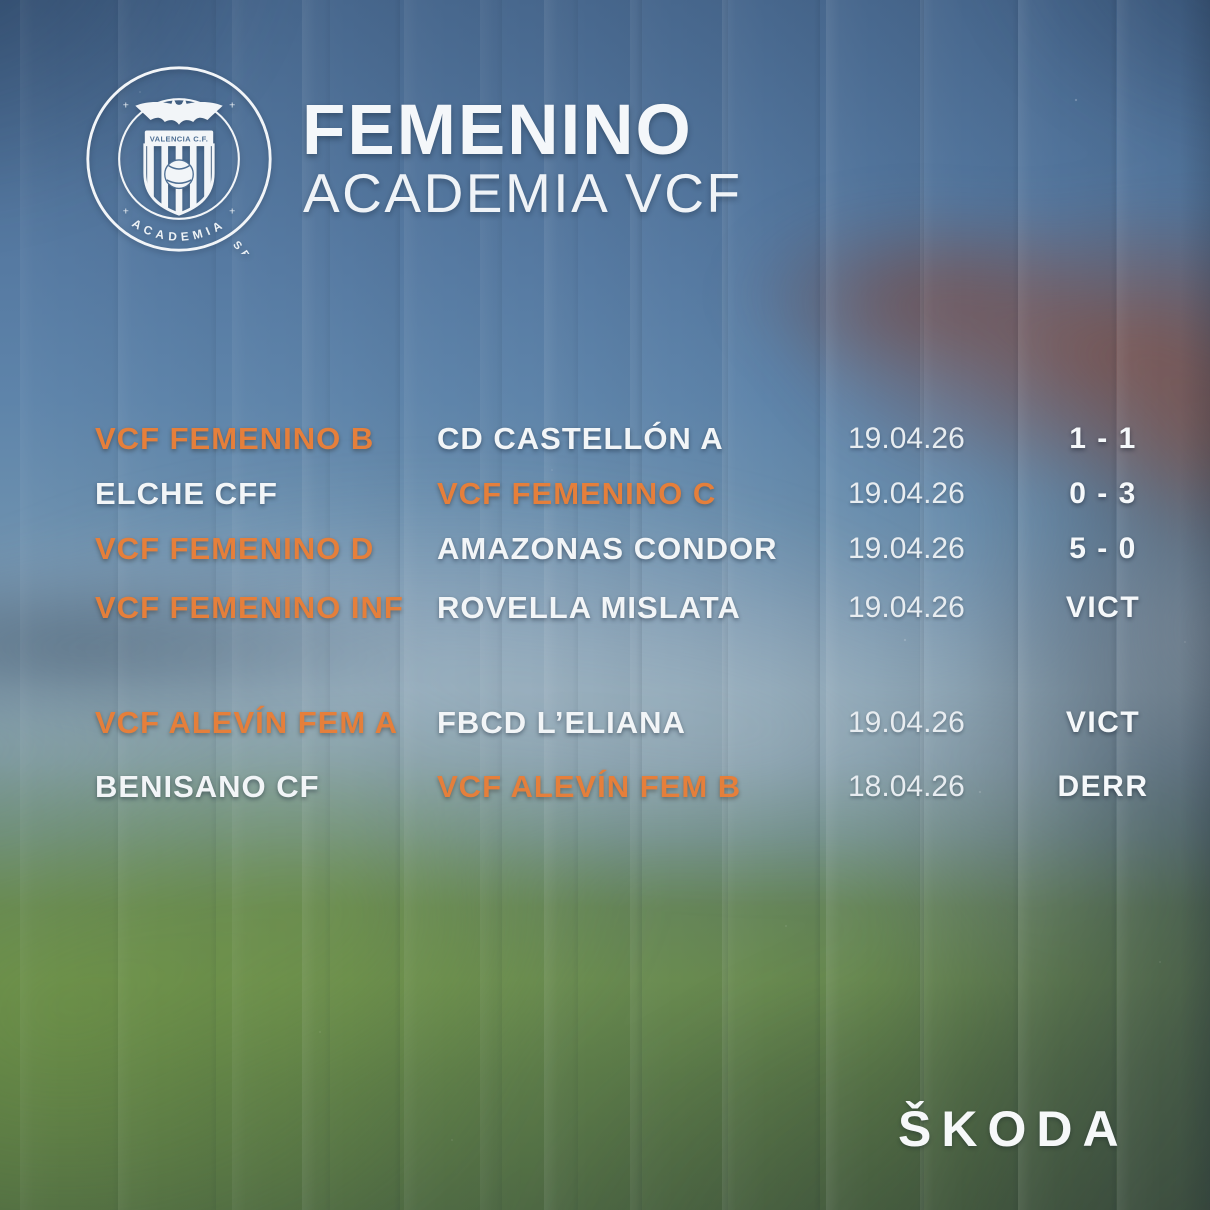  I want to click on shield-icon, so click(179, 179).